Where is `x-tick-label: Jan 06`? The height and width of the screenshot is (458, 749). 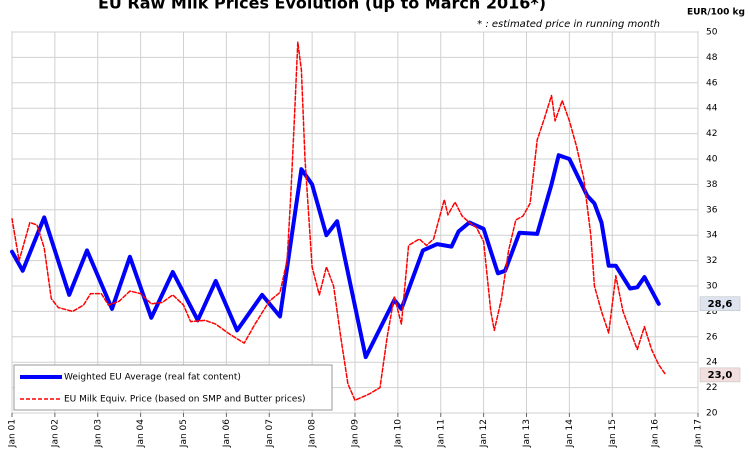
x-tick-label: Jan 06 is located at coordinates (227, 433).